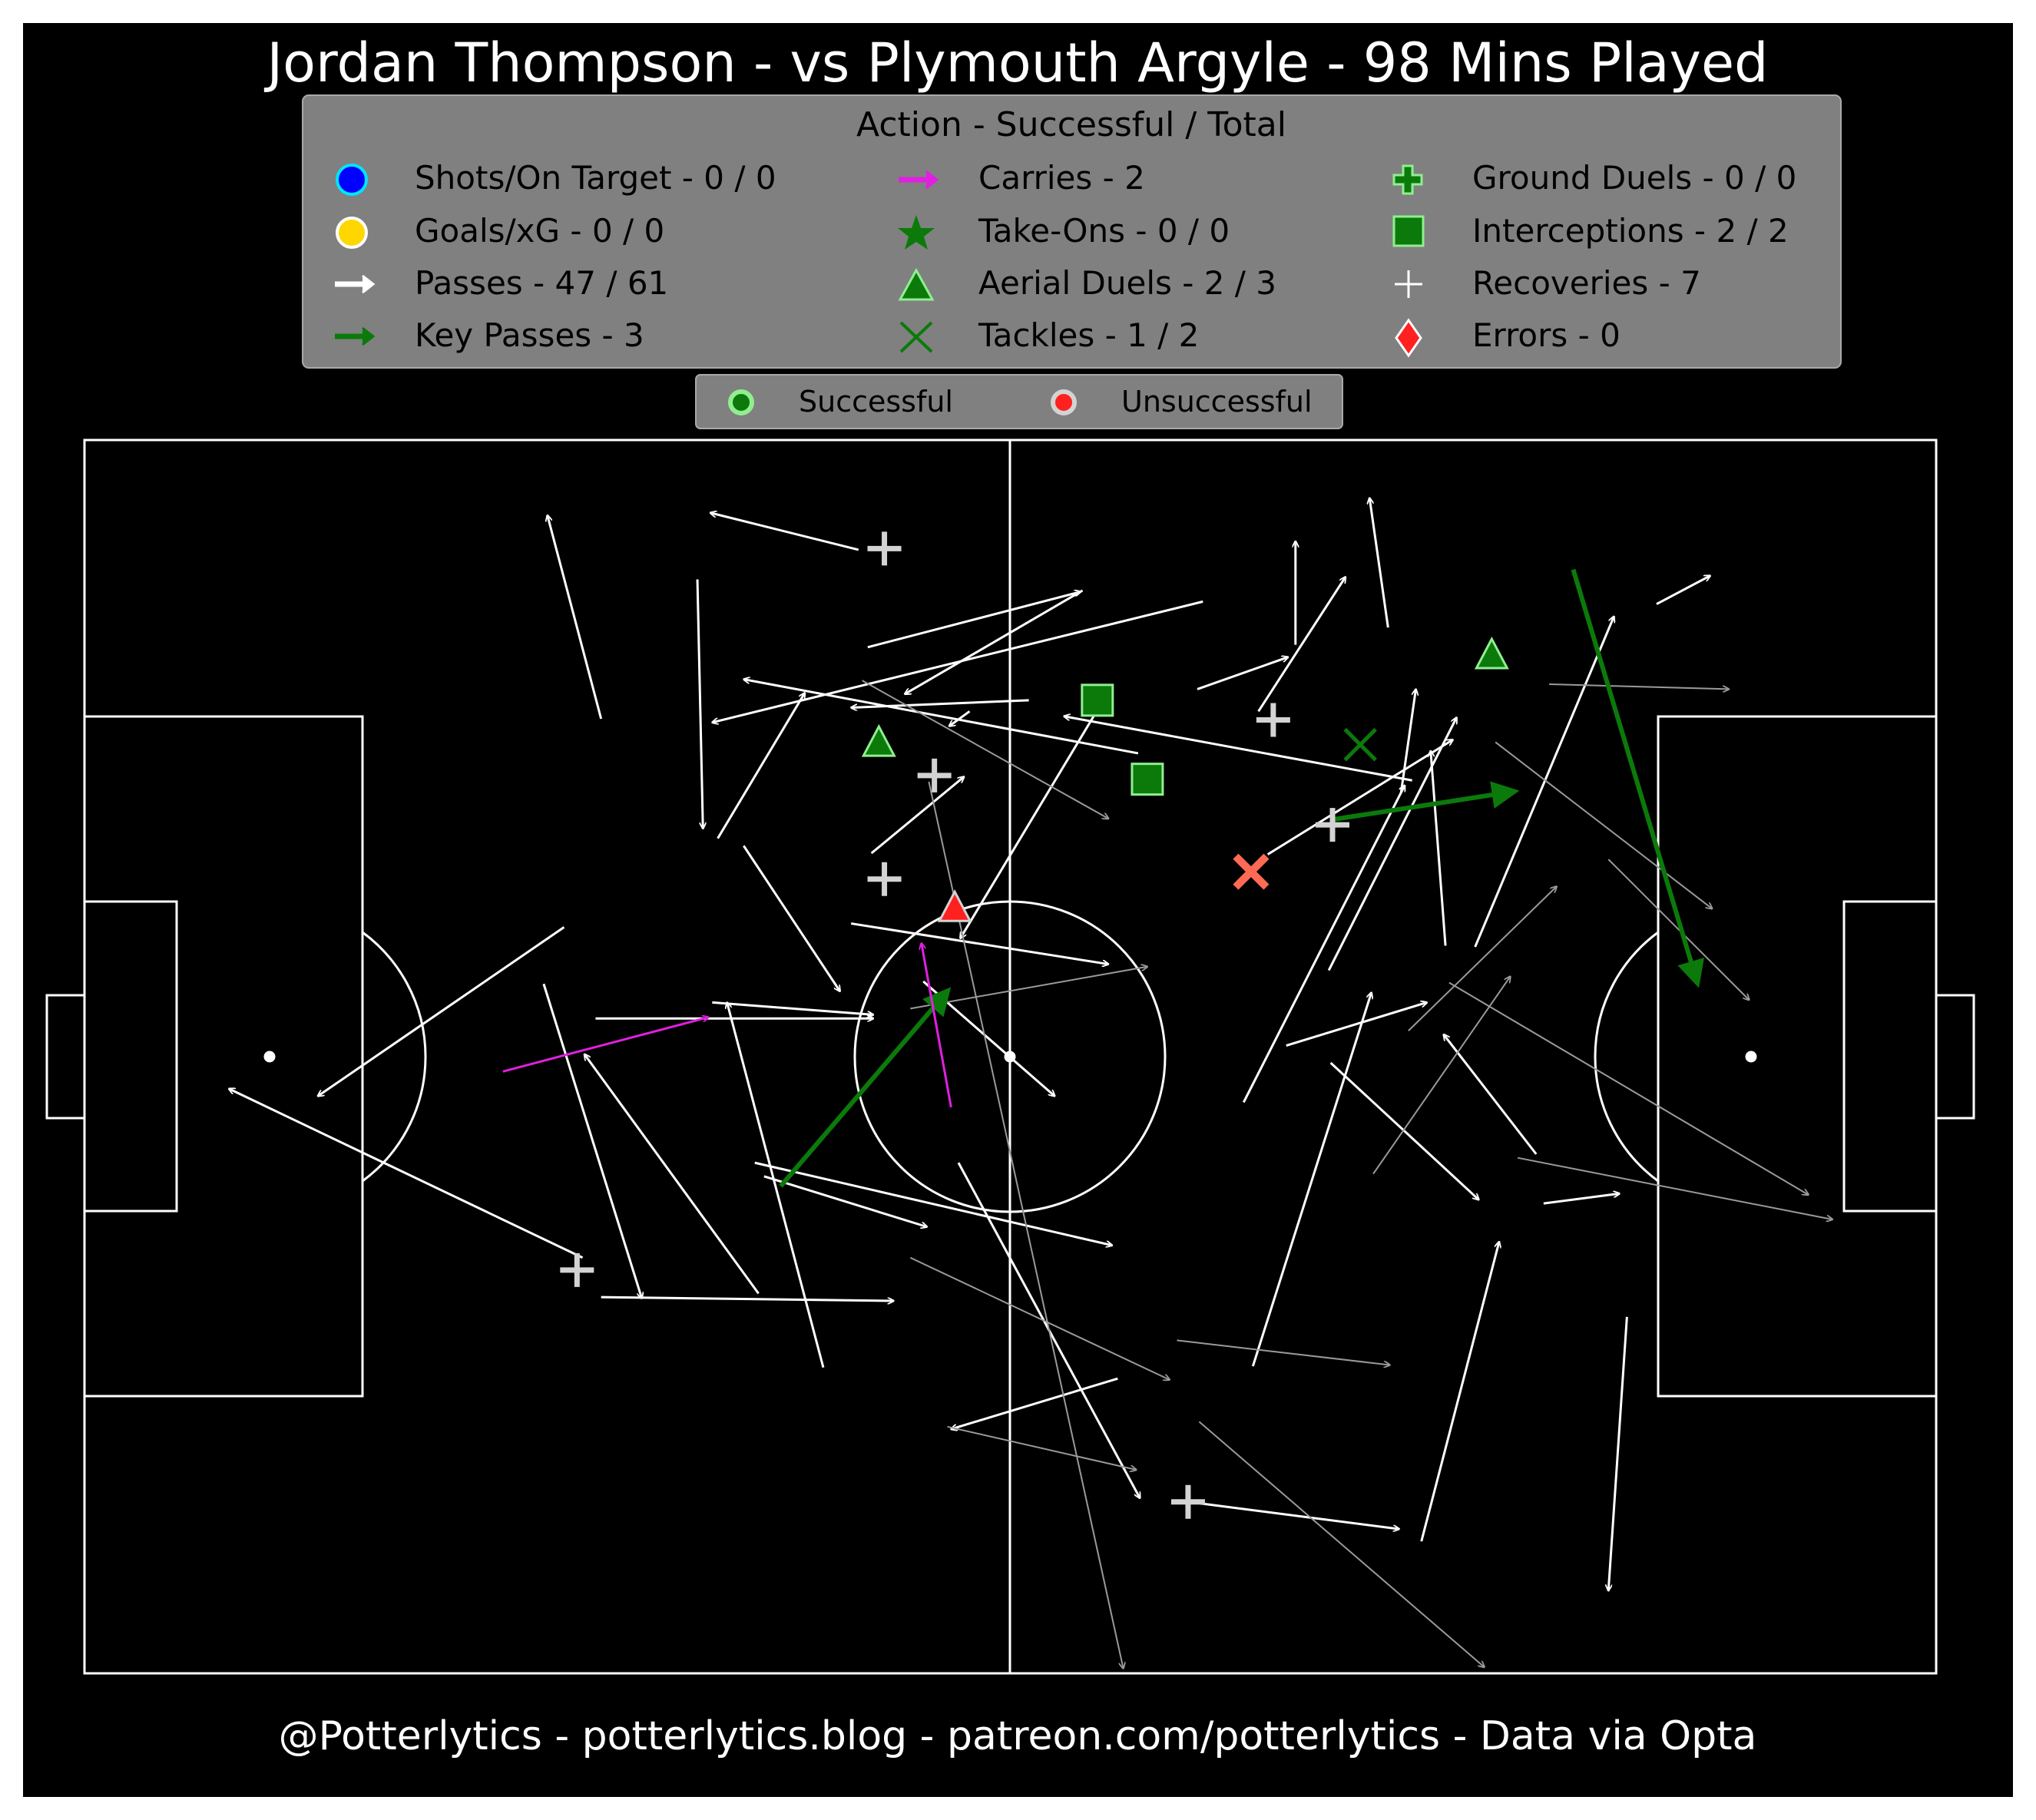  Describe the element at coordinates (529, 335) in the screenshot. I see `legend-label-key-passes: Key Passes - 3` at that location.